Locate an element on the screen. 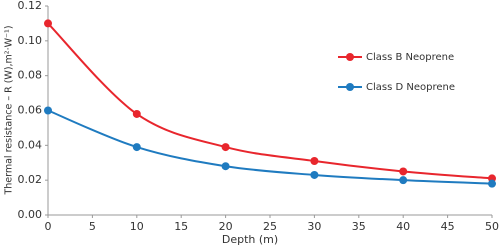 This screenshot has width=500, height=250. x-tick-label: 35 is located at coordinates (359, 226).